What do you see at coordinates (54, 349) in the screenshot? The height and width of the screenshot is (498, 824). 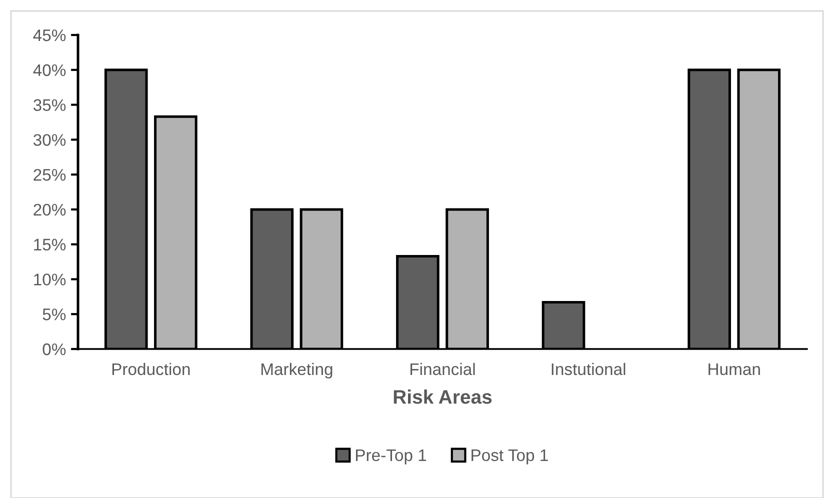 I see `y-tick-label: 0%` at bounding box center [54, 349].